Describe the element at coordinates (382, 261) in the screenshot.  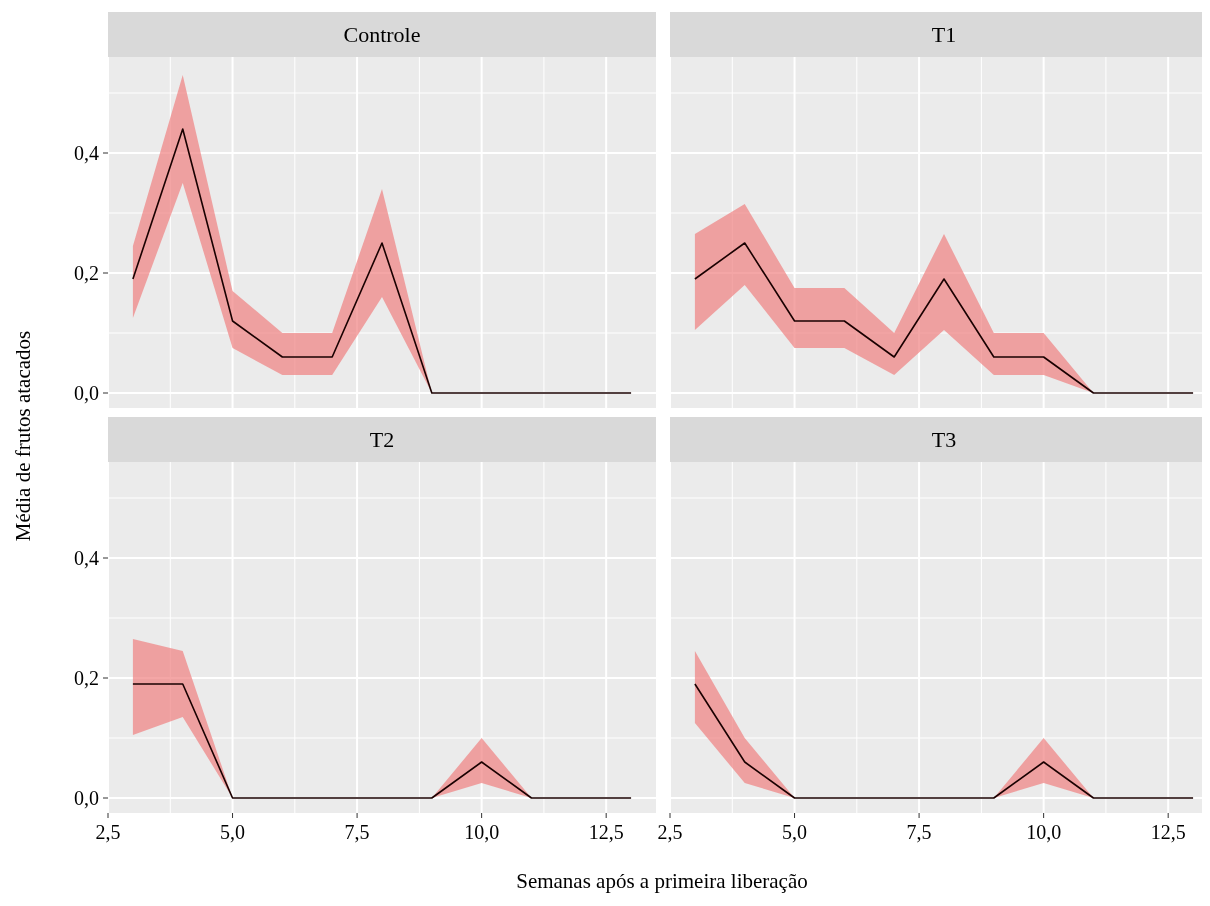
I see `line-series` at that location.